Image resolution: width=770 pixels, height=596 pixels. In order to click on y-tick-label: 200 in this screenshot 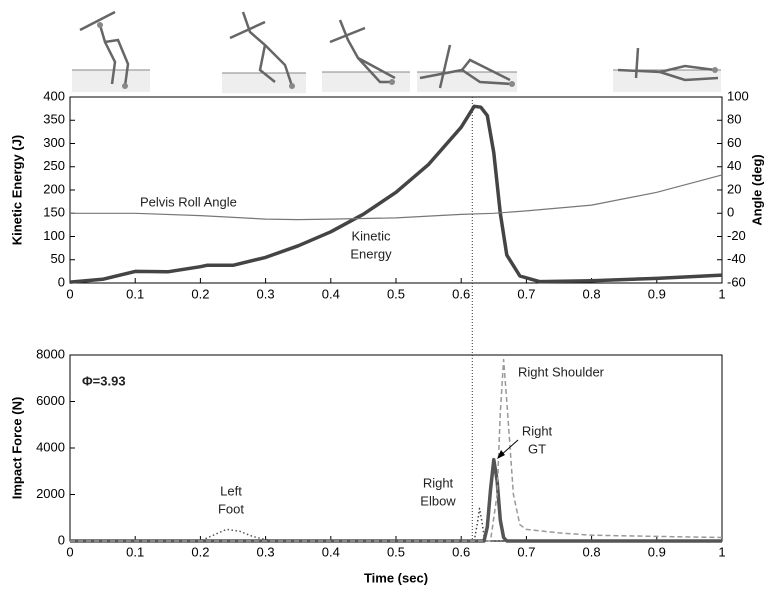, I will do `click(54, 188)`.